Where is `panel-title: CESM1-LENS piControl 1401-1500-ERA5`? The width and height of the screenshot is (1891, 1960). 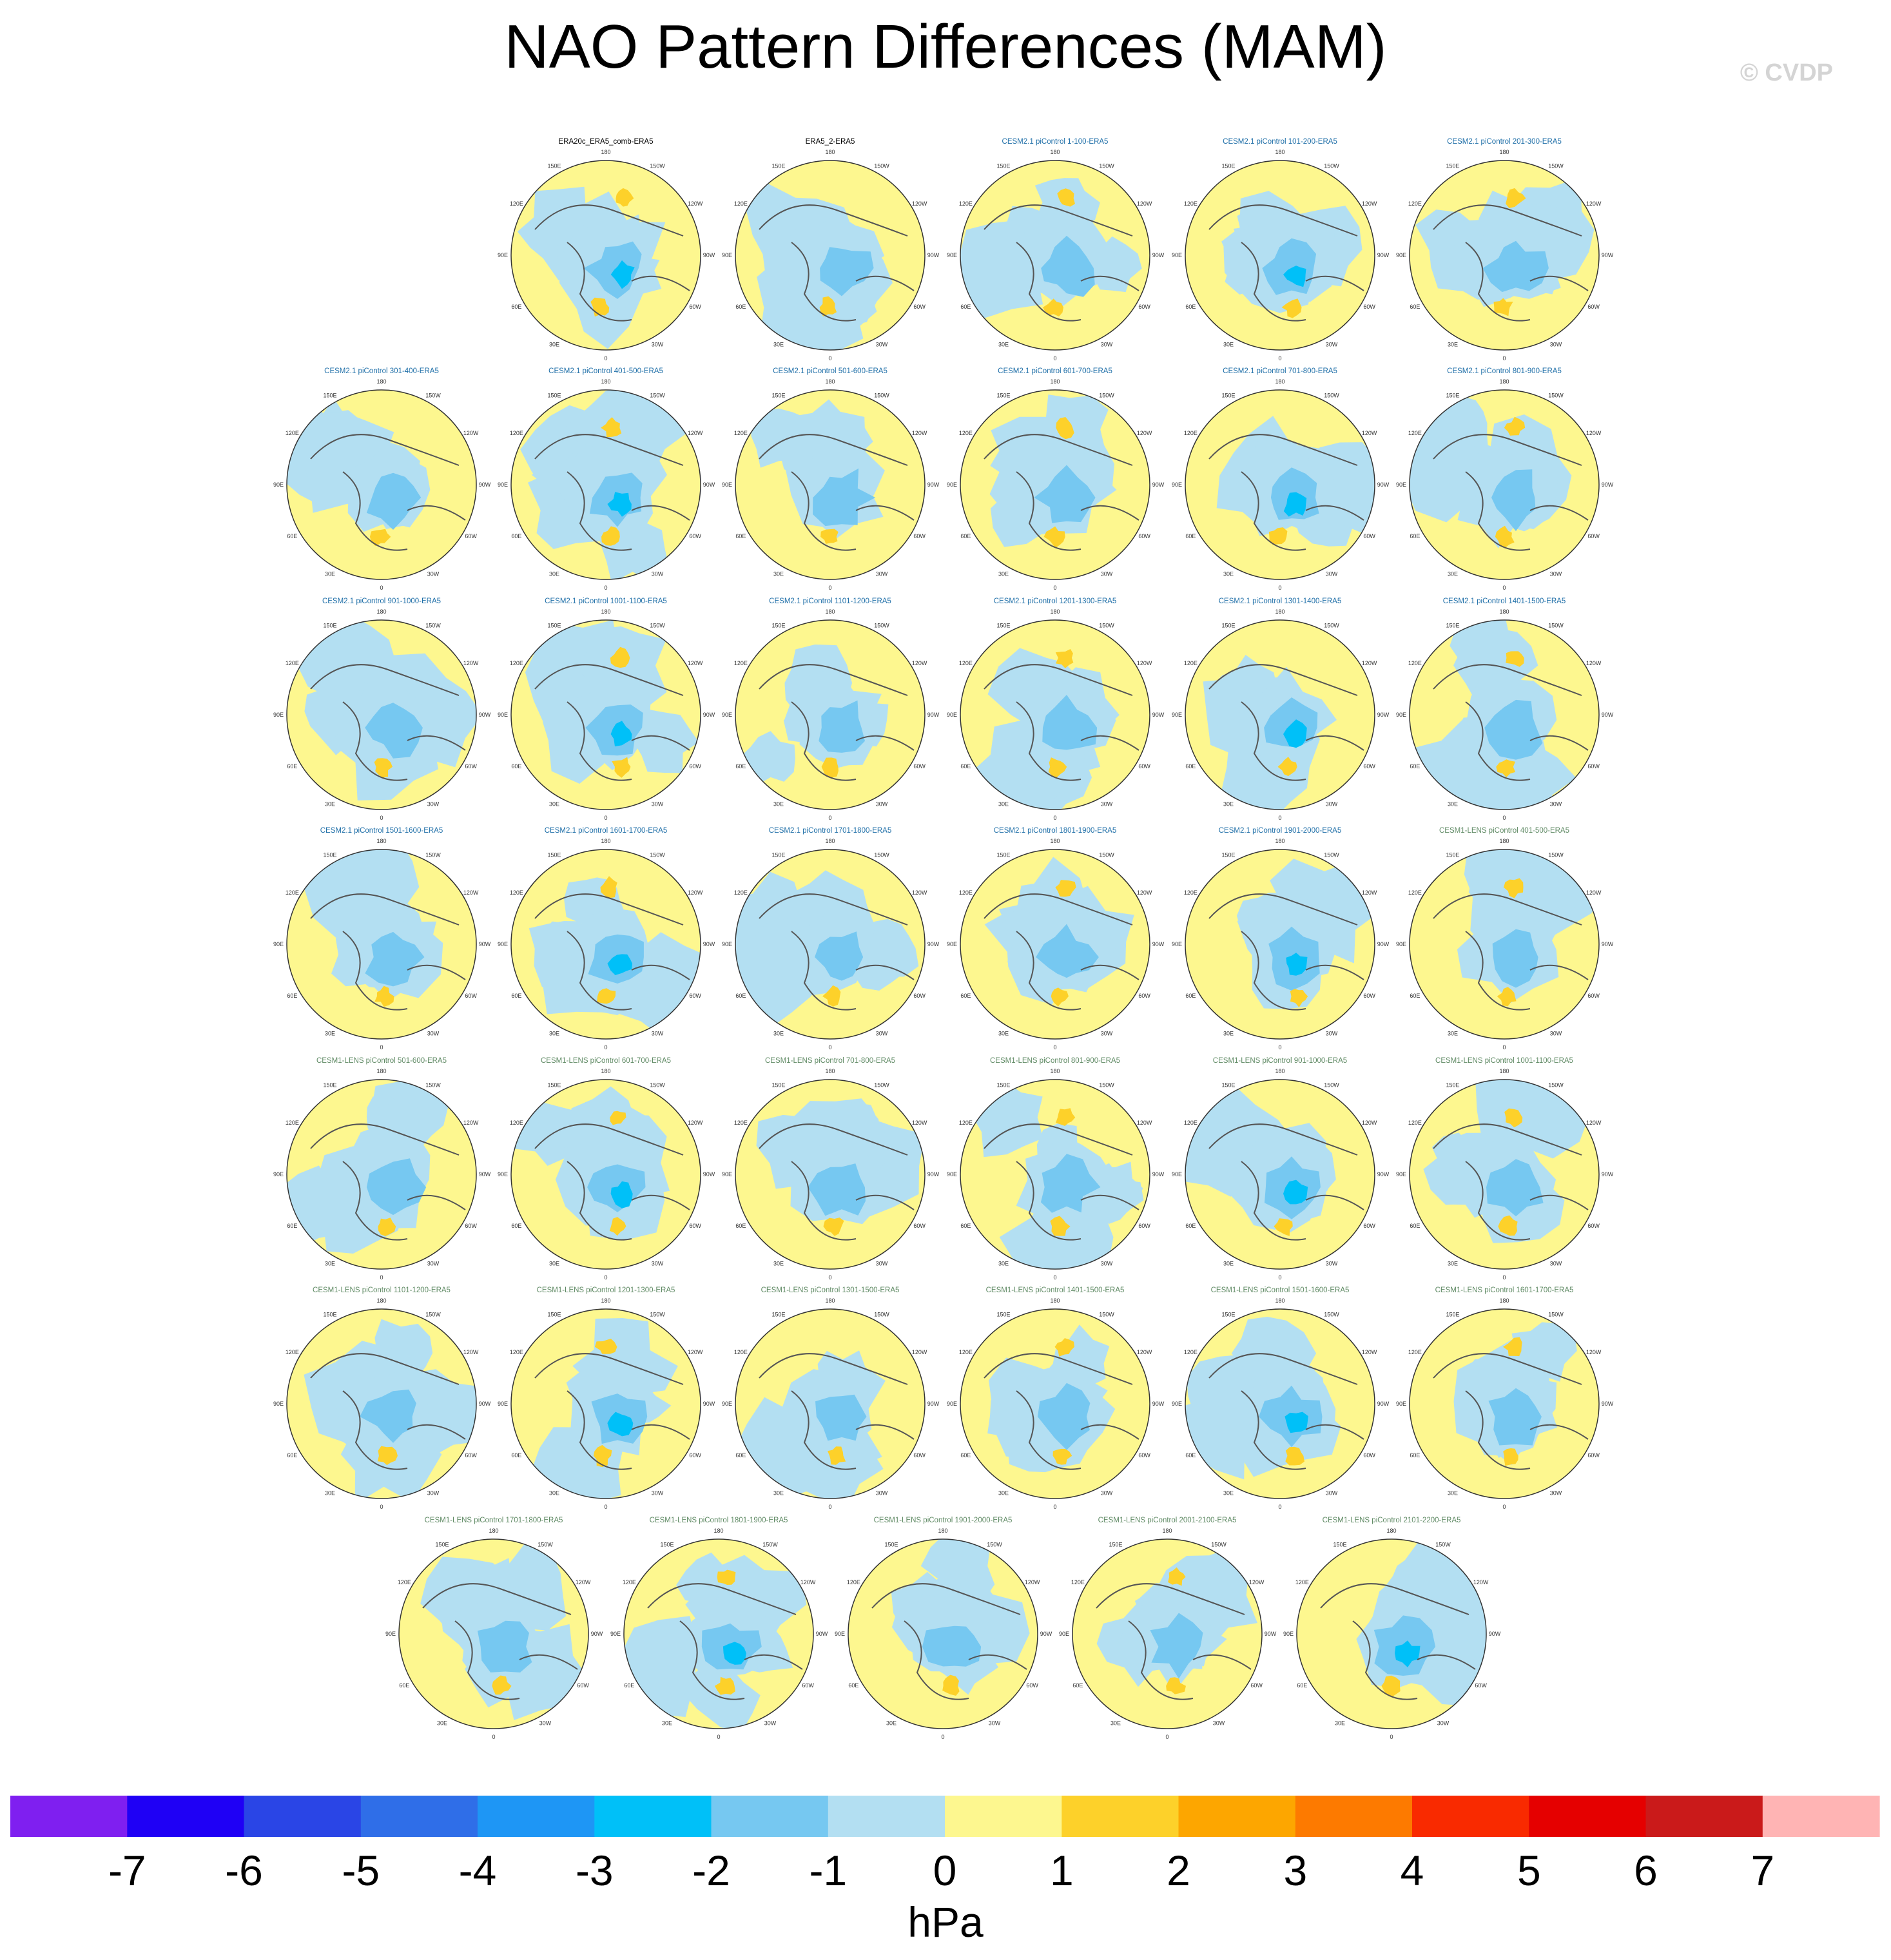 panel-title: CESM1-LENS piControl 1401-1500-ERA5 is located at coordinates (1055, 1290).